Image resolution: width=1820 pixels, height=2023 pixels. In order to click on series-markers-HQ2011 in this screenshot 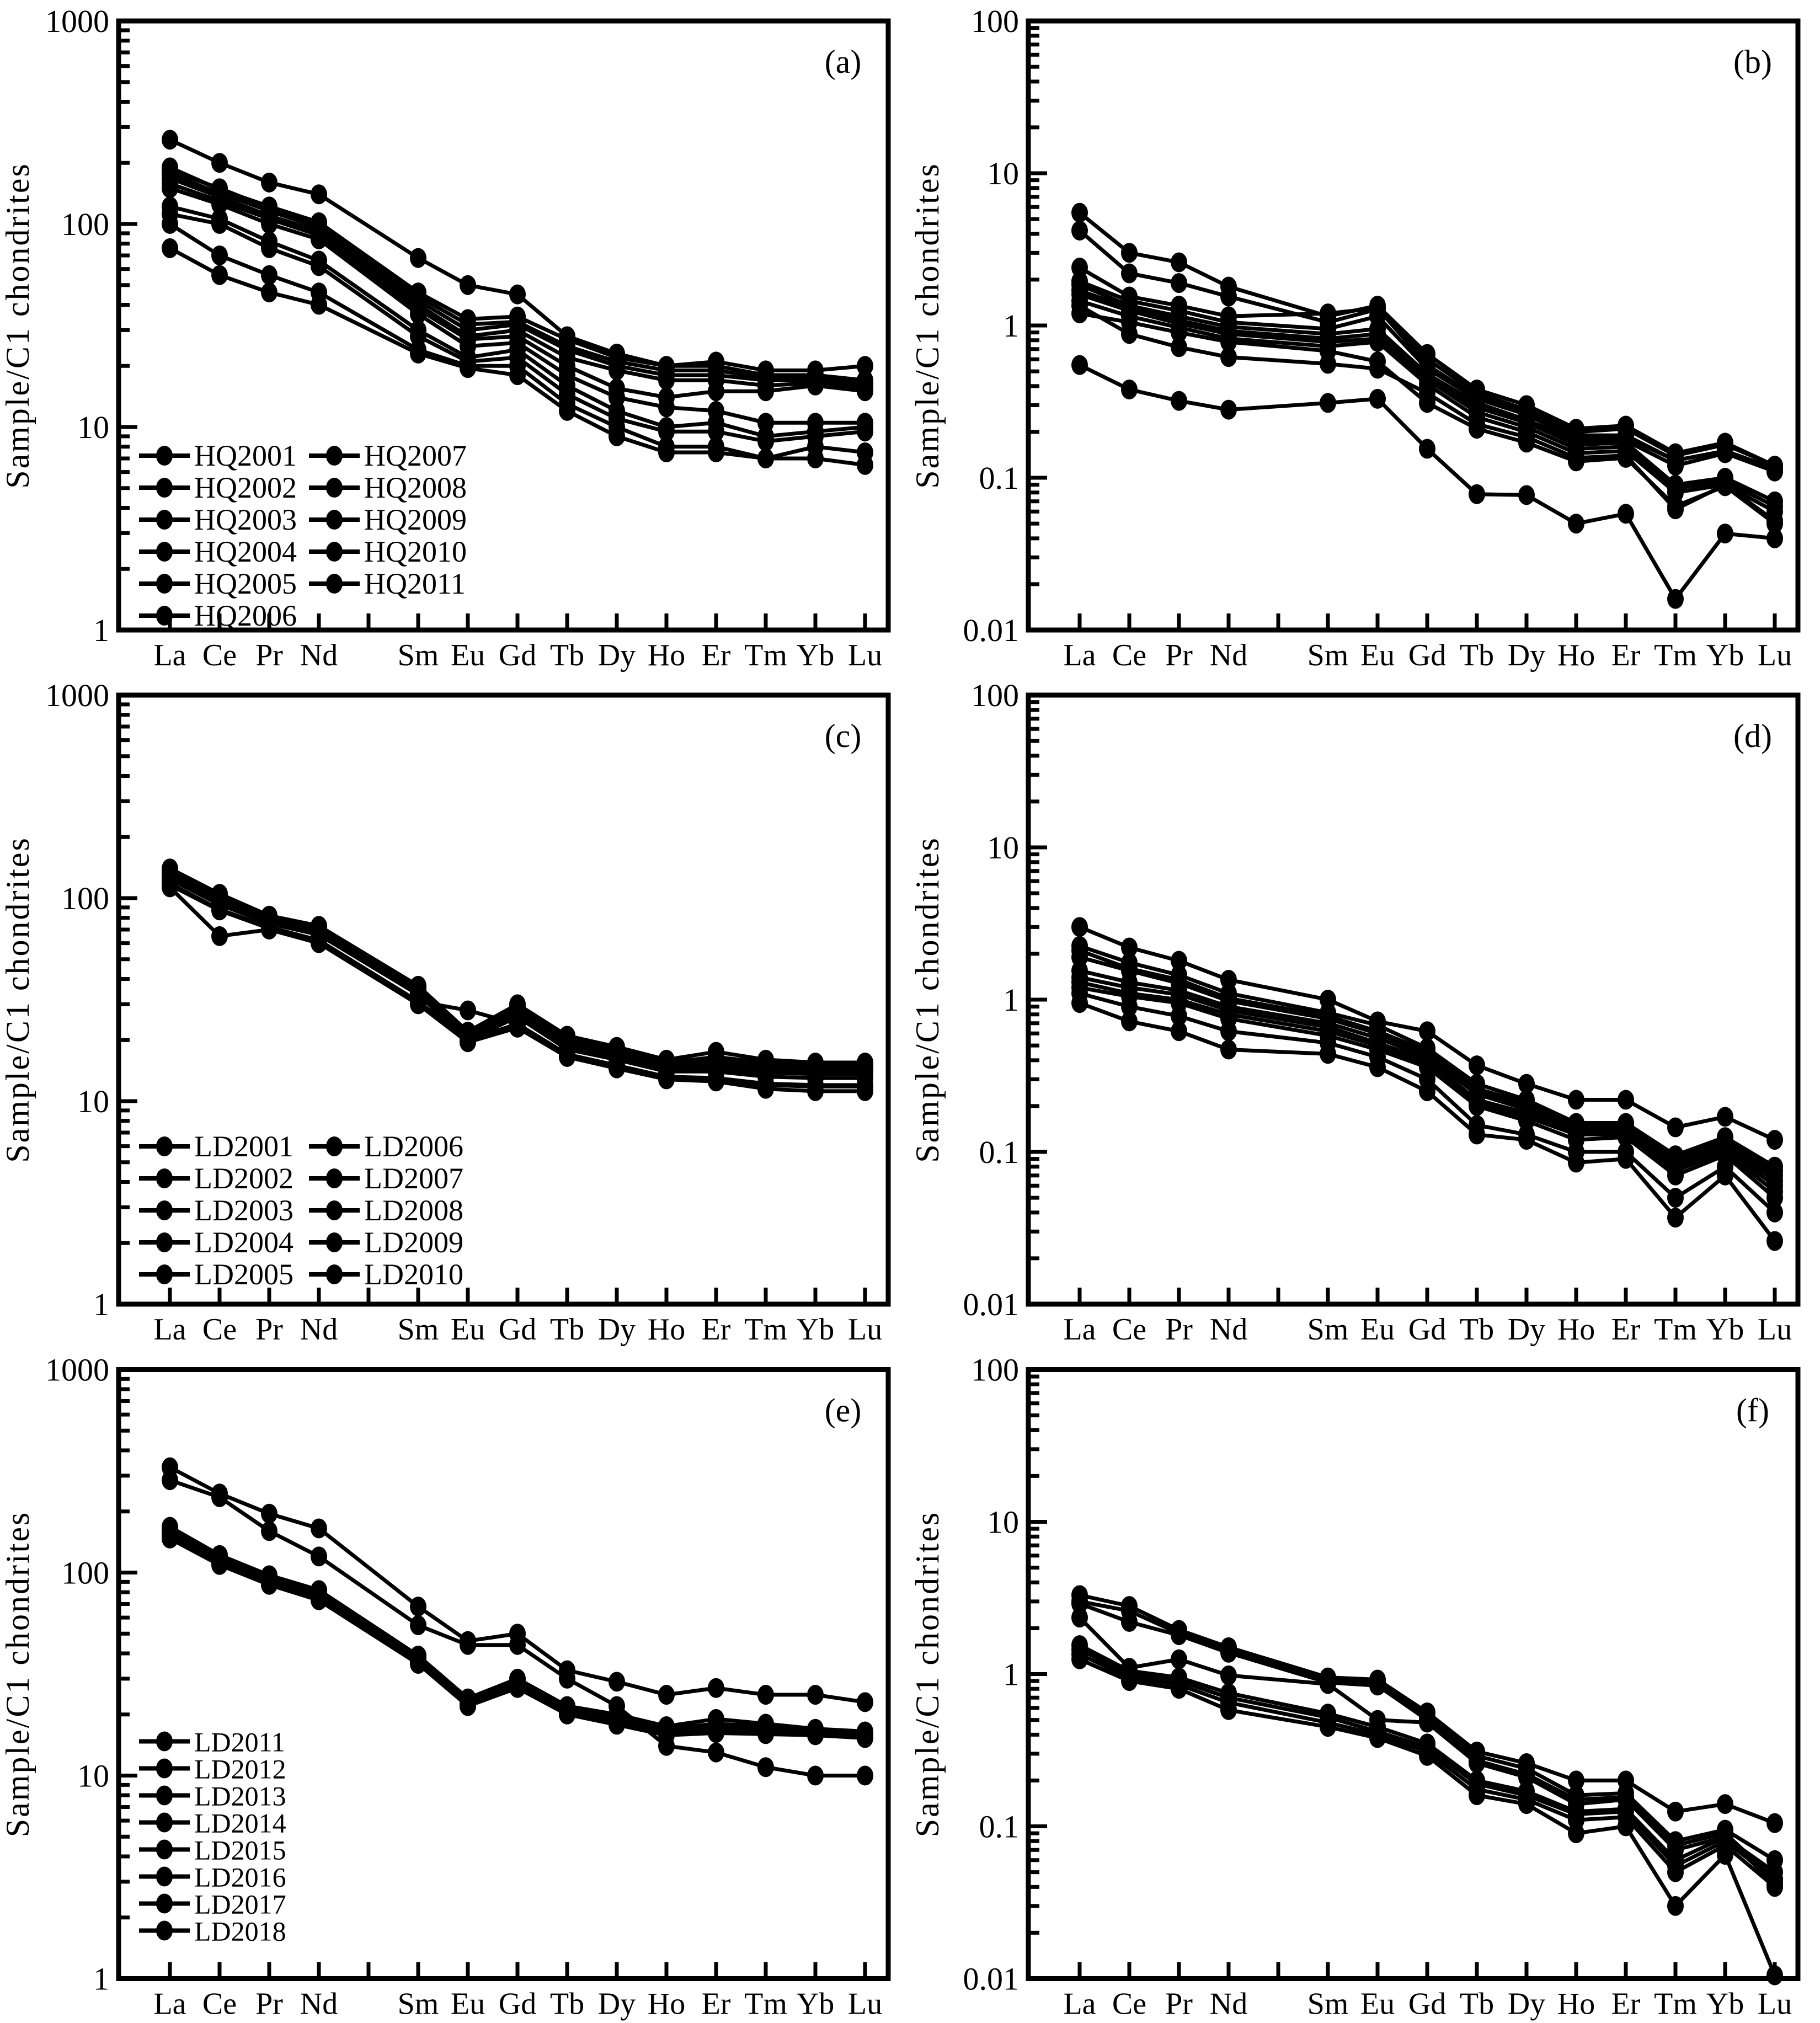, I will do `click(517, 356)`.